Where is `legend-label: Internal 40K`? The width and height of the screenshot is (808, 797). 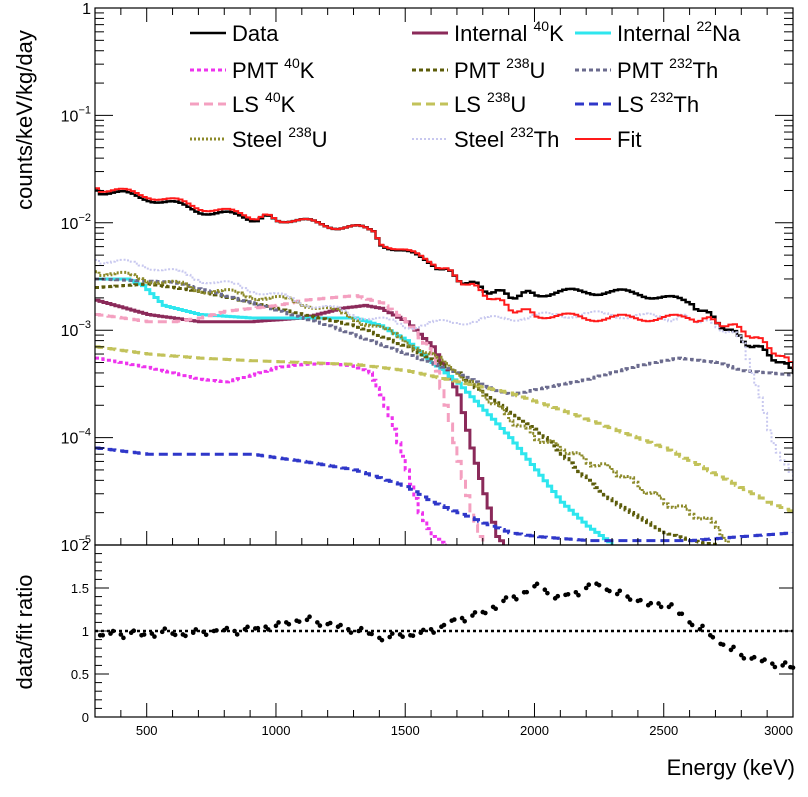 legend-label: Internal 40K is located at coordinates (509, 32).